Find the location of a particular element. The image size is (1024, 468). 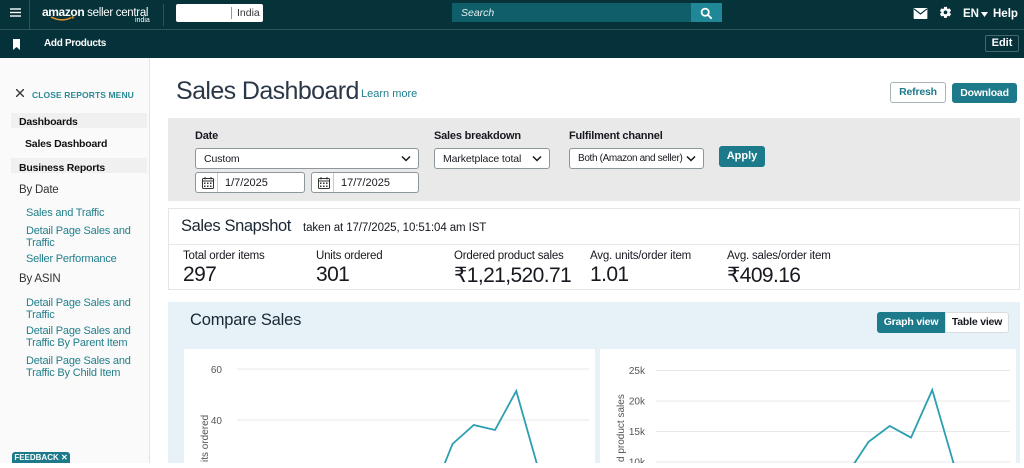

svg-text: 60 is located at coordinates (217, 370).